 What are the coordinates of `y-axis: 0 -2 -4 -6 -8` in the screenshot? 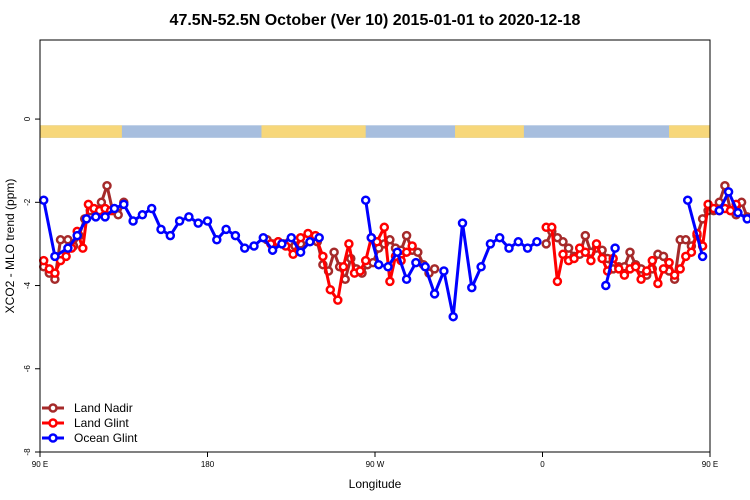 It's located at (31, 286).